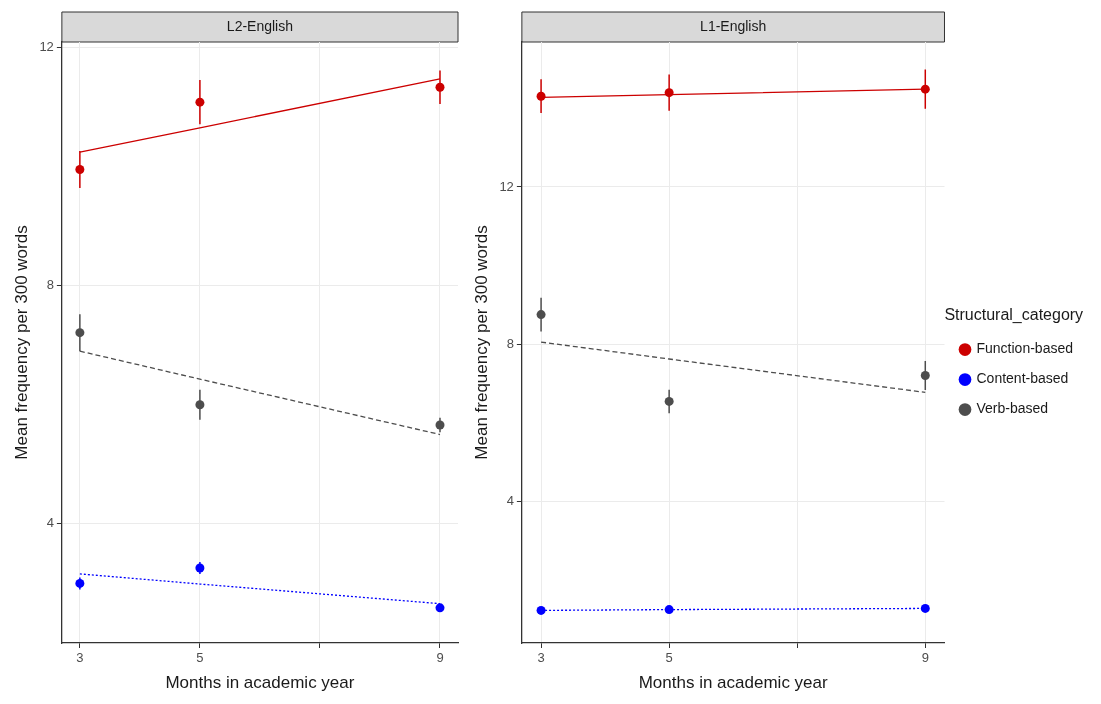 The image size is (1101, 704). What do you see at coordinates (1012, 408) in the screenshot?
I see `legend-label: Verb-based` at bounding box center [1012, 408].